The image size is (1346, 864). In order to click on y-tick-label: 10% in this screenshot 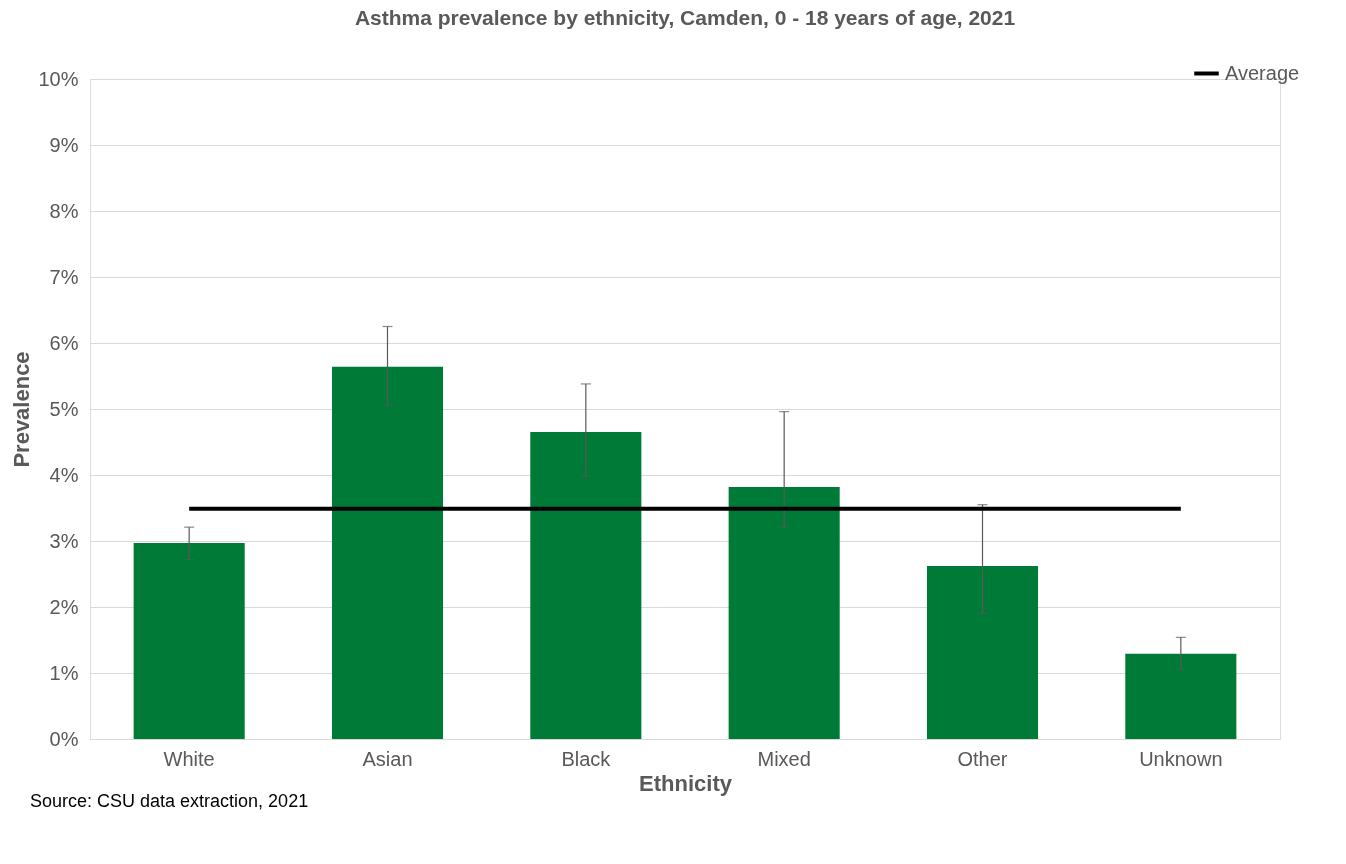, I will do `click(58, 78)`.